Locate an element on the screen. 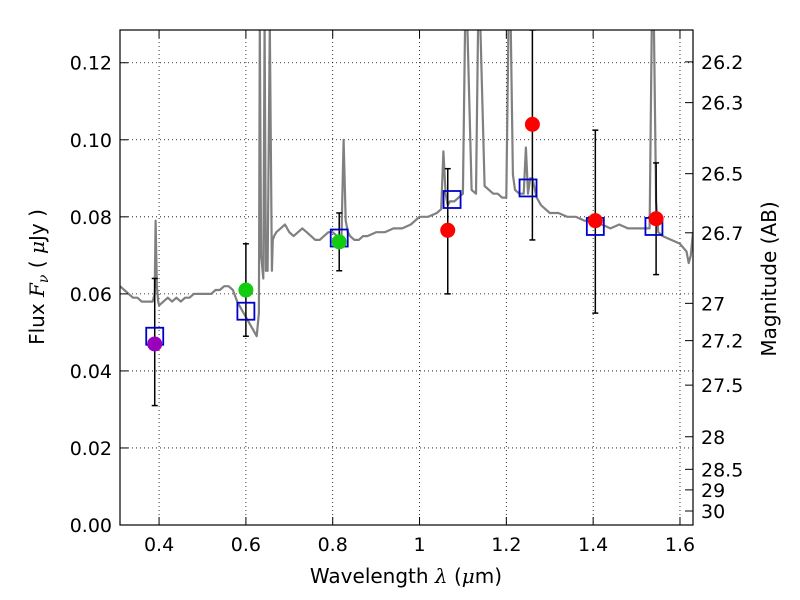 The width and height of the screenshot is (800, 600). mag-tick-label: 29 is located at coordinates (713, 491).